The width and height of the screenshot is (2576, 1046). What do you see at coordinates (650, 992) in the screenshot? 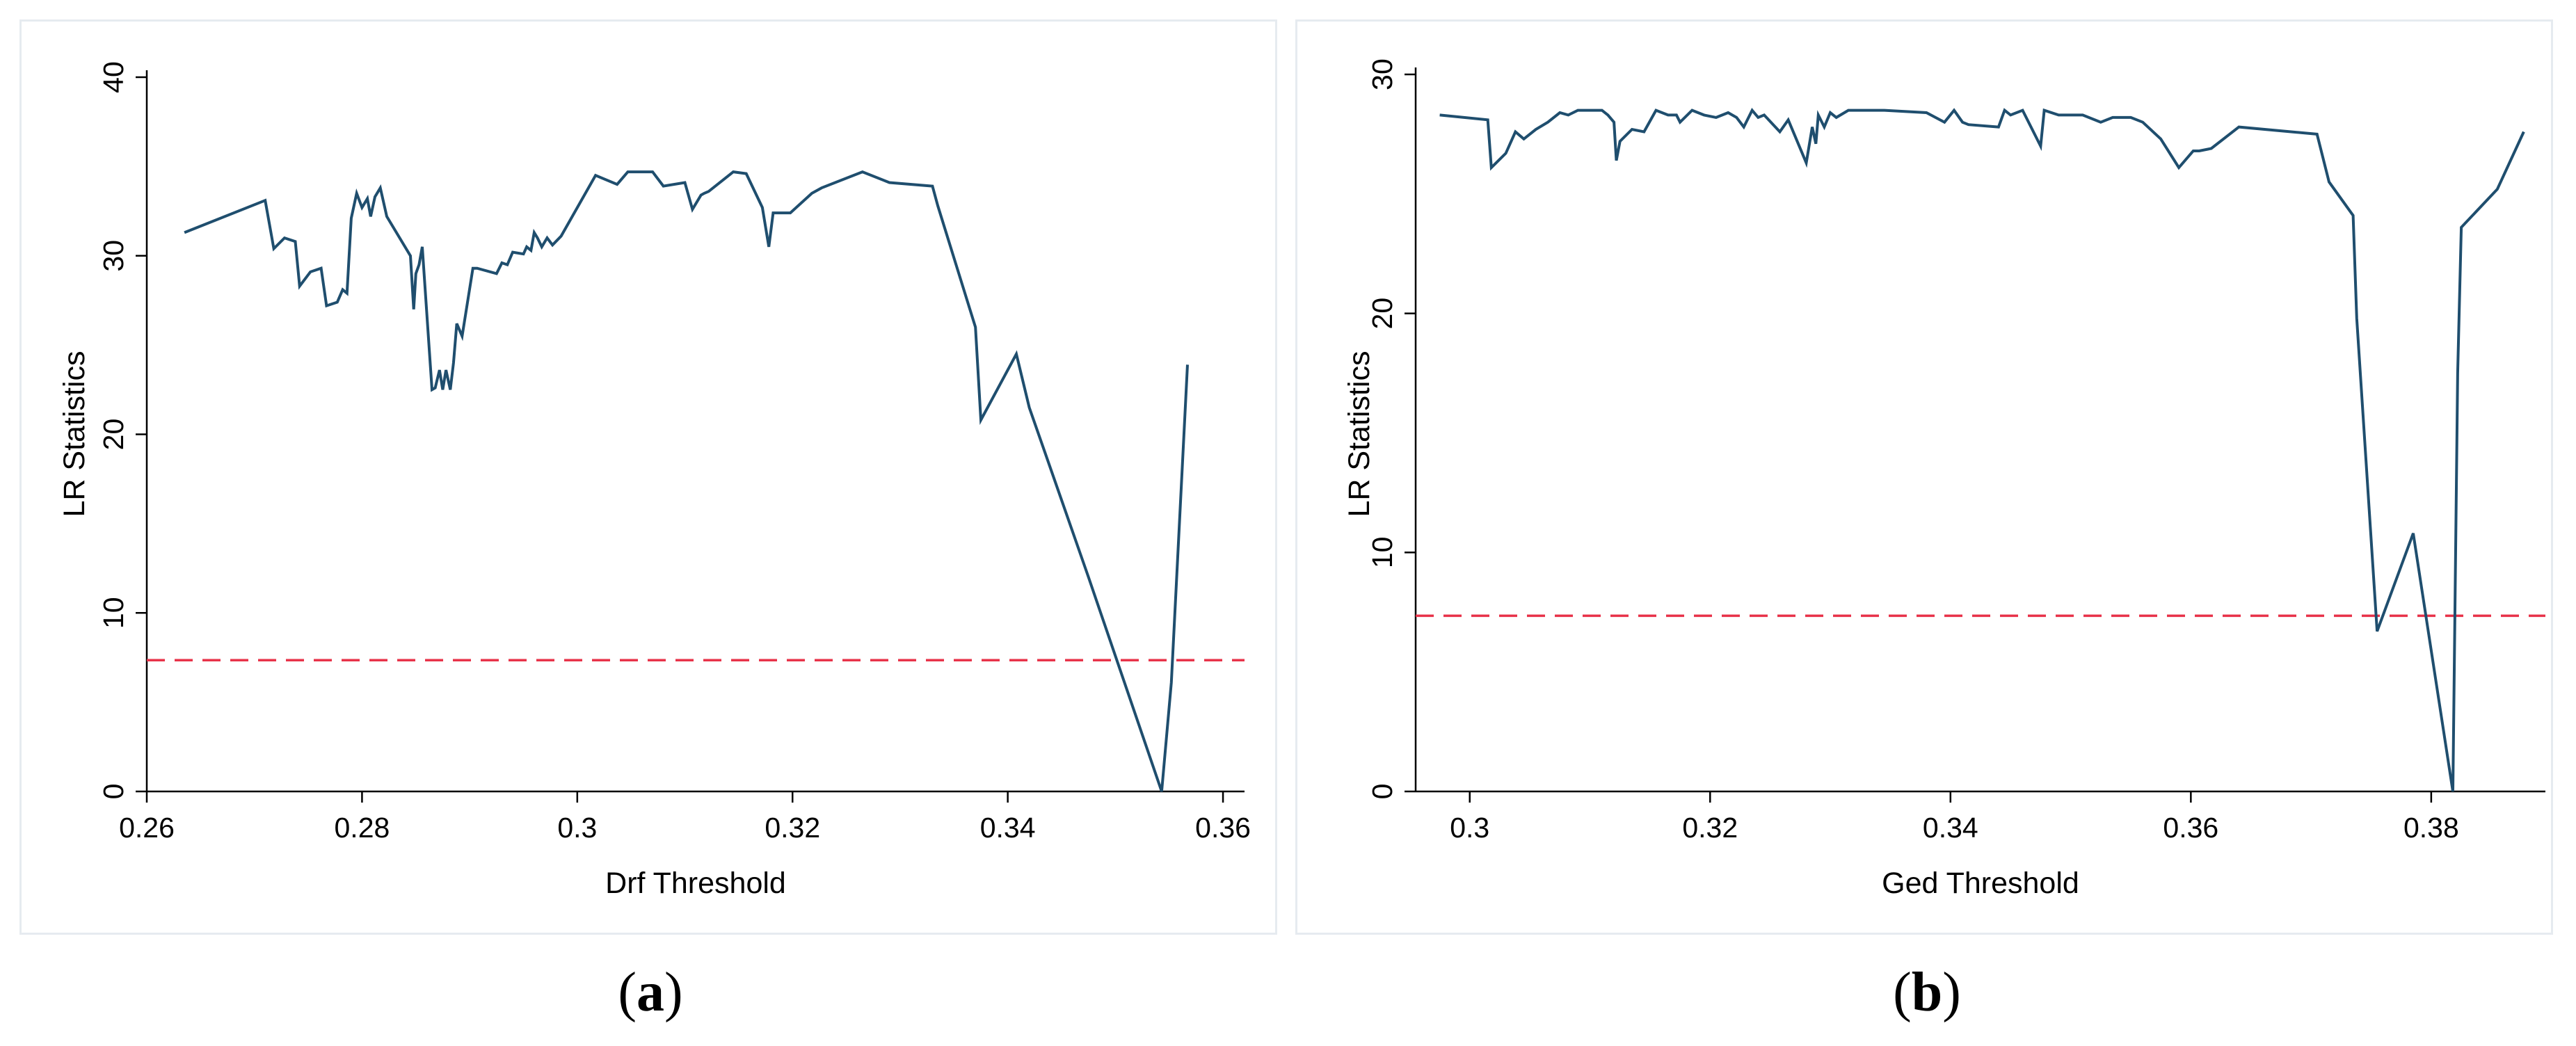
I see `caption-a: (a)` at bounding box center [650, 992].